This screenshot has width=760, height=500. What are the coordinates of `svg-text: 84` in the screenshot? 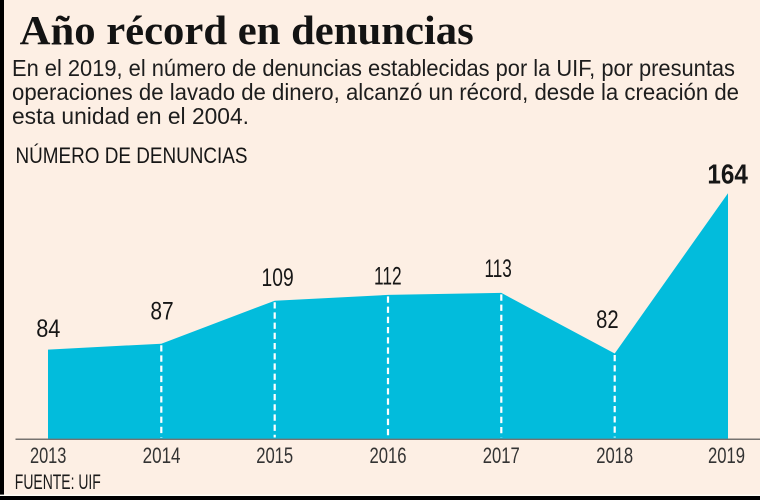 It's located at (48, 329).